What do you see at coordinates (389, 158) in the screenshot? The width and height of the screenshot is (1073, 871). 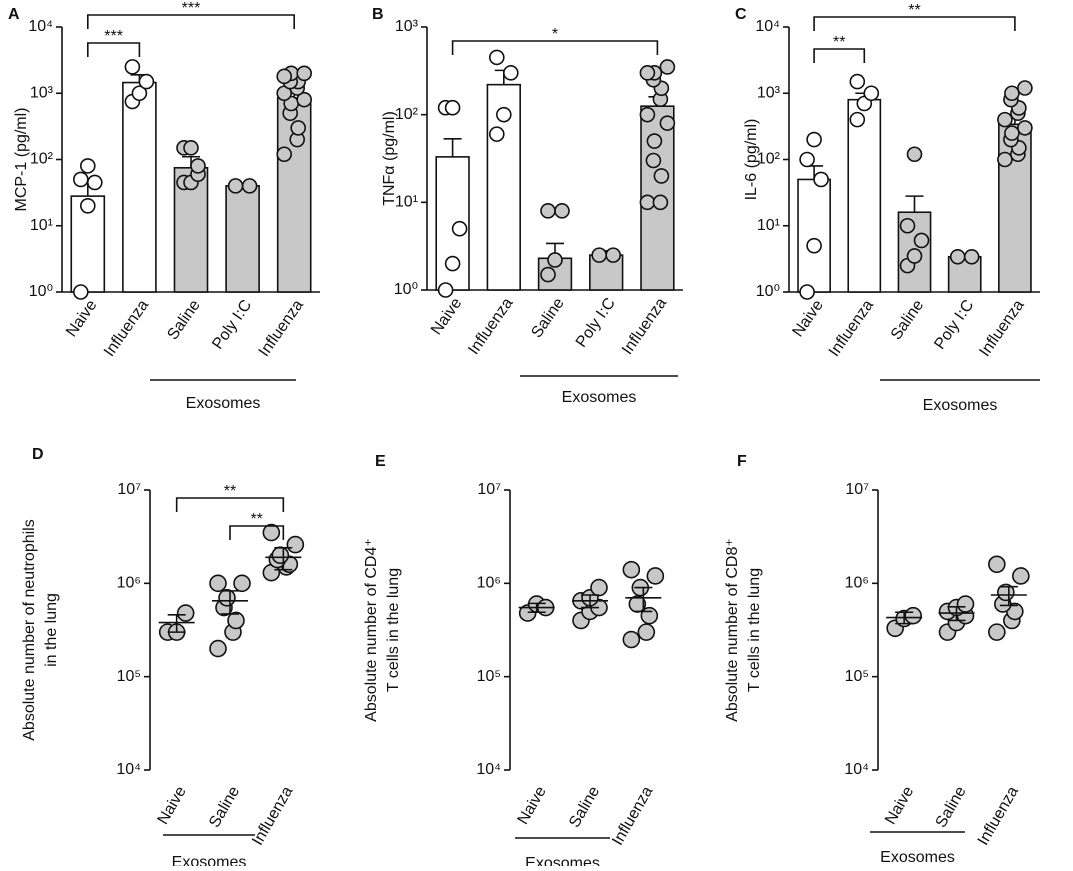 I see `y-axis-label: TNFα (pg/ml)` at bounding box center [389, 158].